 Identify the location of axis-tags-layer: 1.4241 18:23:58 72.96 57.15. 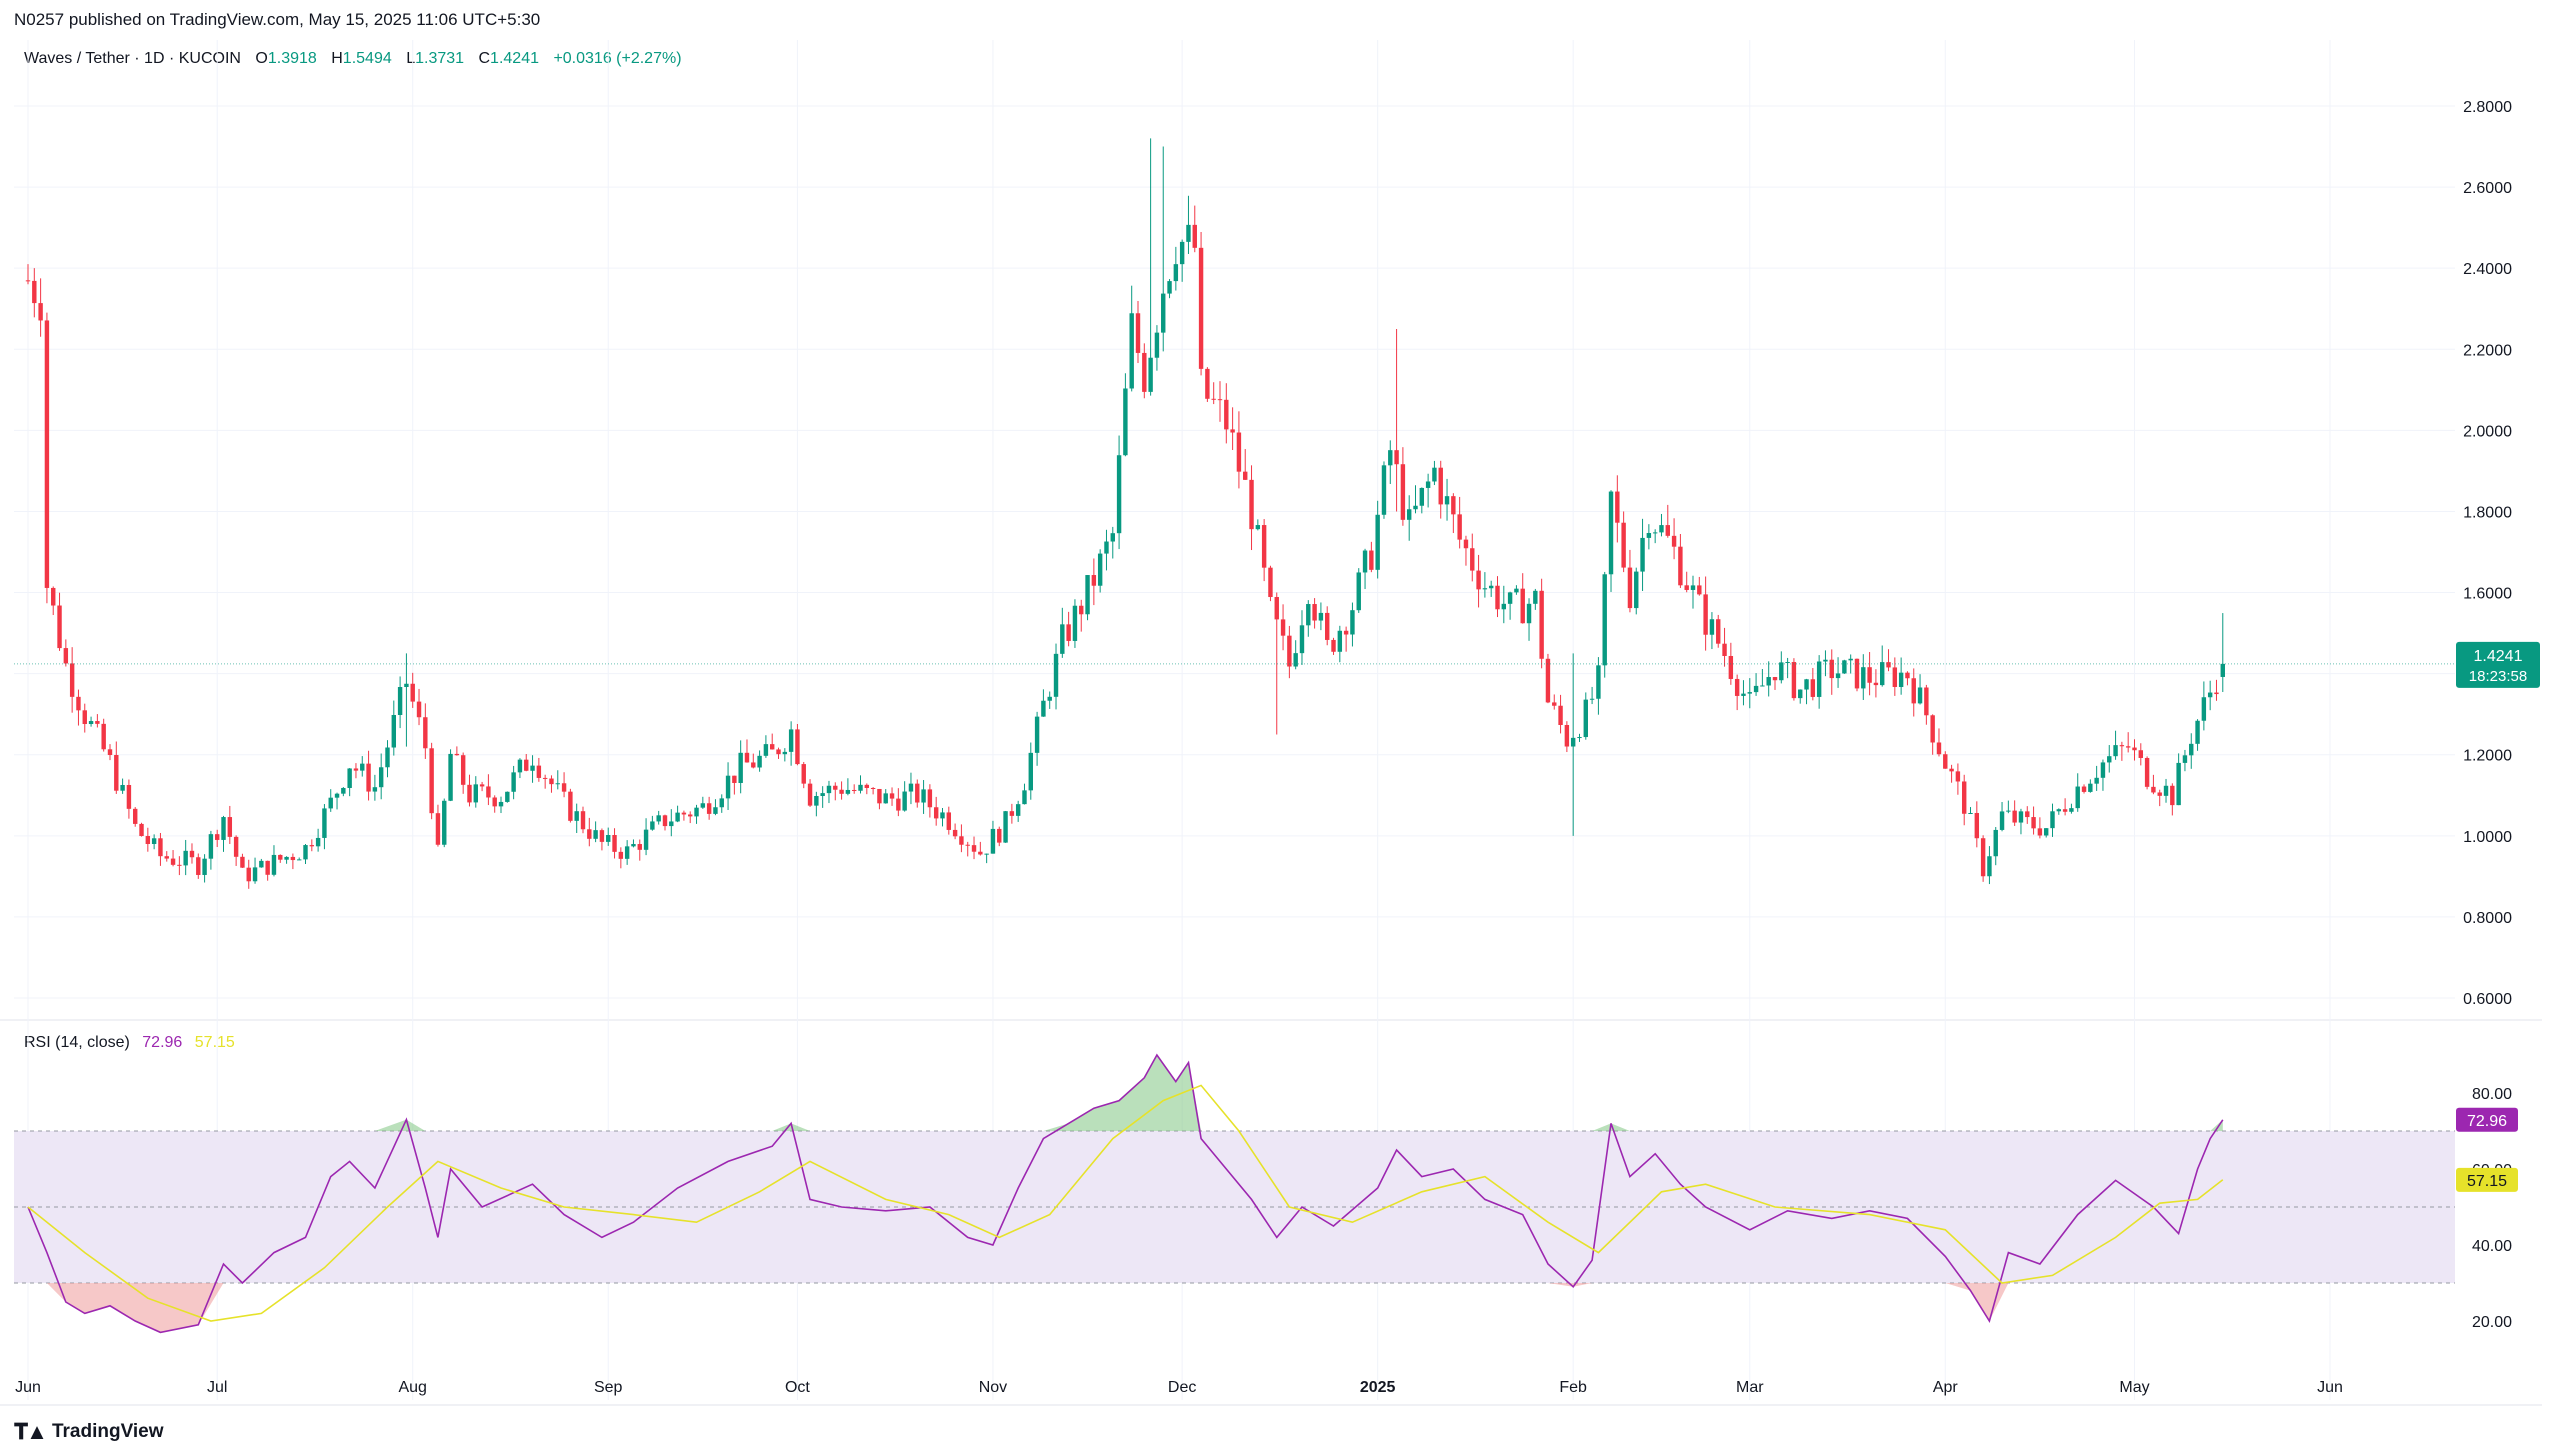
(2498, 916).